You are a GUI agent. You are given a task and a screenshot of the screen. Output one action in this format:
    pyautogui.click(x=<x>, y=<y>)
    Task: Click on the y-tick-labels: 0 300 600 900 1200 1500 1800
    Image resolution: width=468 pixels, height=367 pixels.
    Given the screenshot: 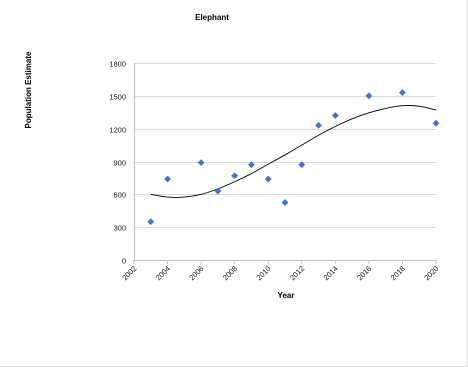 What is the action you would take?
    pyautogui.click(x=117, y=163)
    